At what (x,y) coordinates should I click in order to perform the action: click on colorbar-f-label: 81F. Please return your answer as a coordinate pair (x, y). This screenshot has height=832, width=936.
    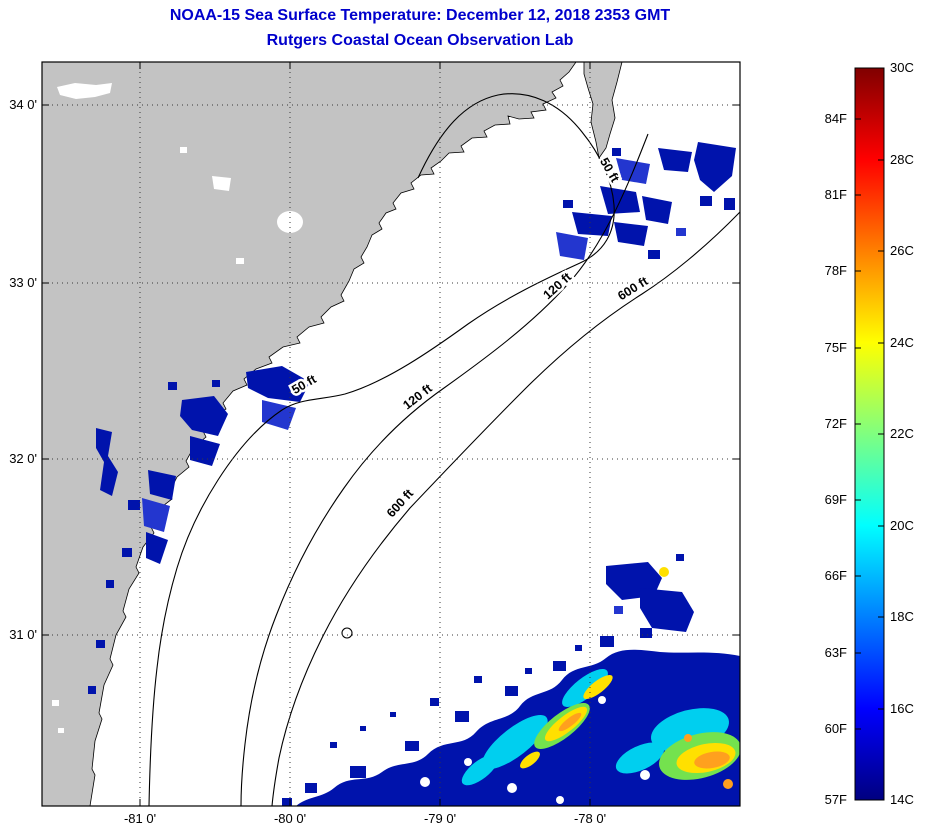
    Looking at the image, I should click on (836, 194).